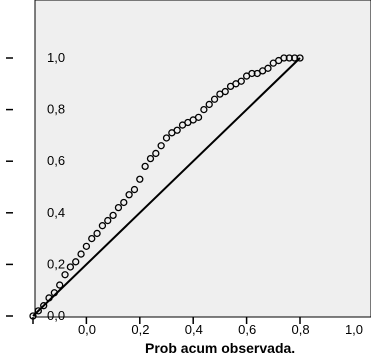 Image resolution: width=371 pixels, height=358 pixels. Describe the element at coordinates (56, 315) in the screenshot. I see `y-tick-label: 0,0` at that location.